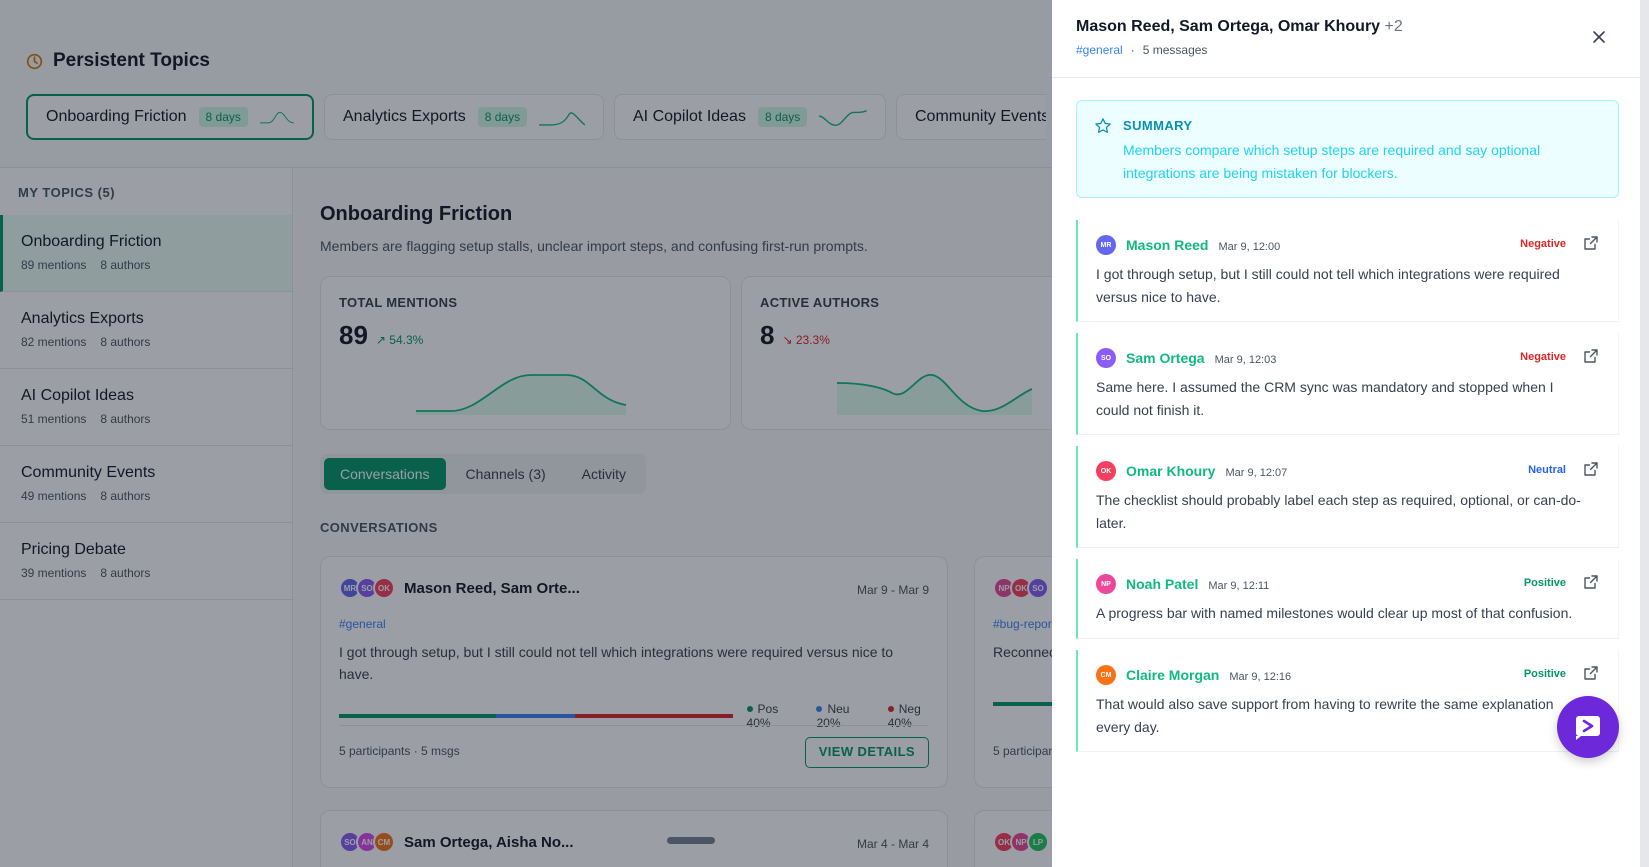 This screenshot has width=1649, height=867. Describe the element at coordinates (91, 241) in the screenshot. I see `sidebar-item-label: Onboarding Friction` at that location.